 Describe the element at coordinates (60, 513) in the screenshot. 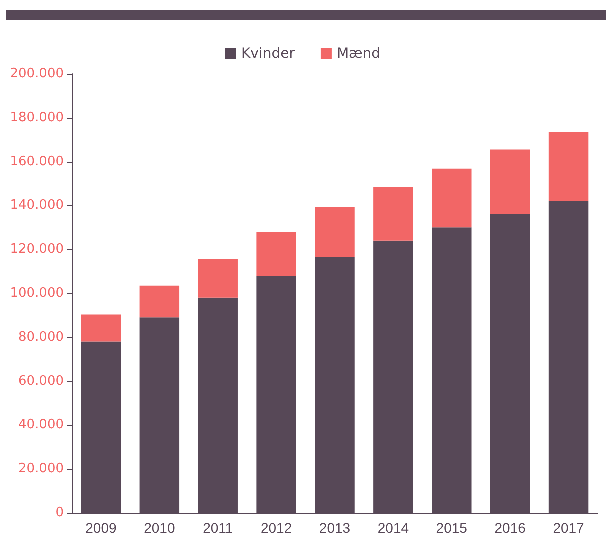

I see `y-tick-label: 0` at that location.